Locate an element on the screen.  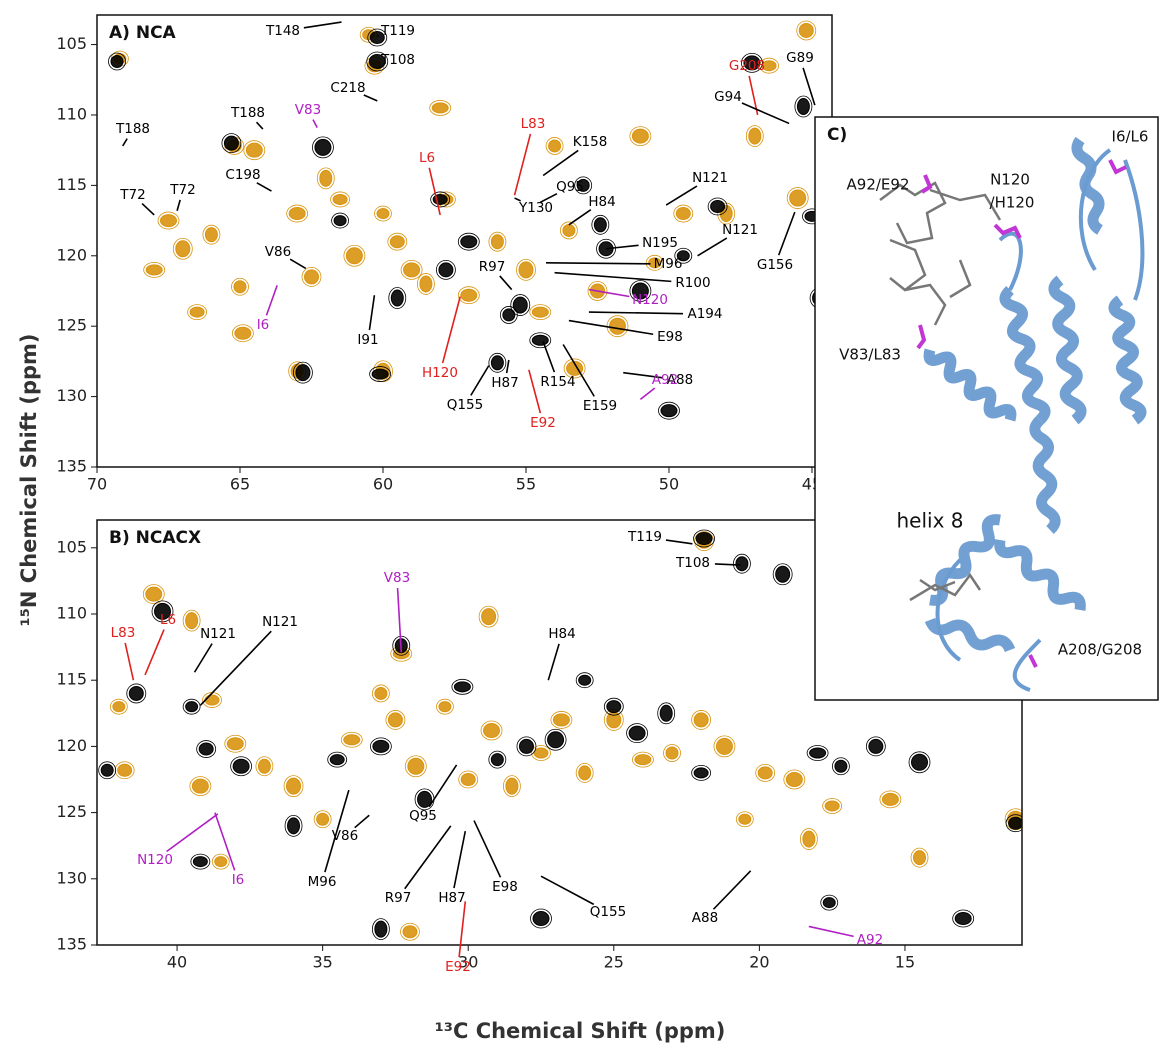
x-tick-label: 40 is located at coordinates (177, 962).